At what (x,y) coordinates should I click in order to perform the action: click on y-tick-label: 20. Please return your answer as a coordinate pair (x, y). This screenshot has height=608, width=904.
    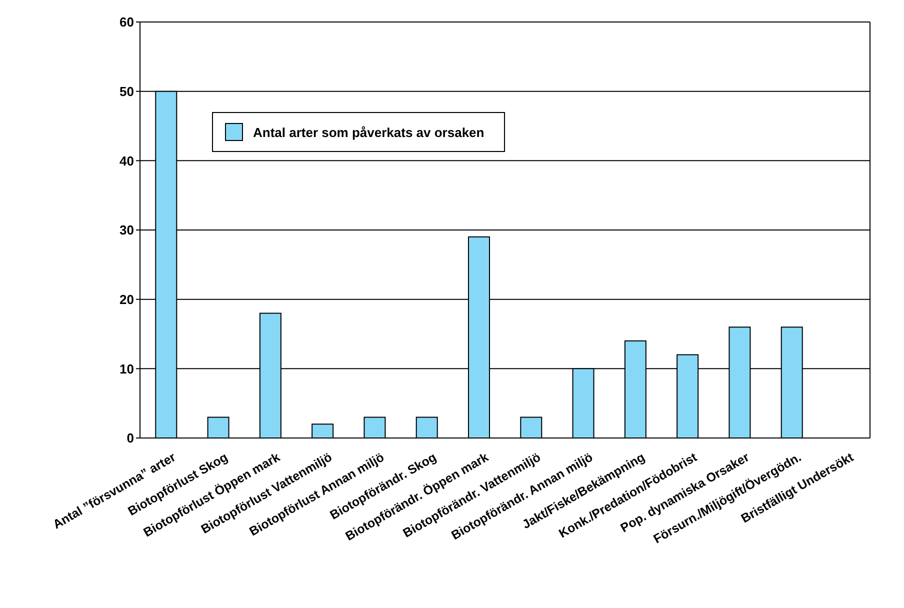
    Looking at the image, I should click on (127, 299).